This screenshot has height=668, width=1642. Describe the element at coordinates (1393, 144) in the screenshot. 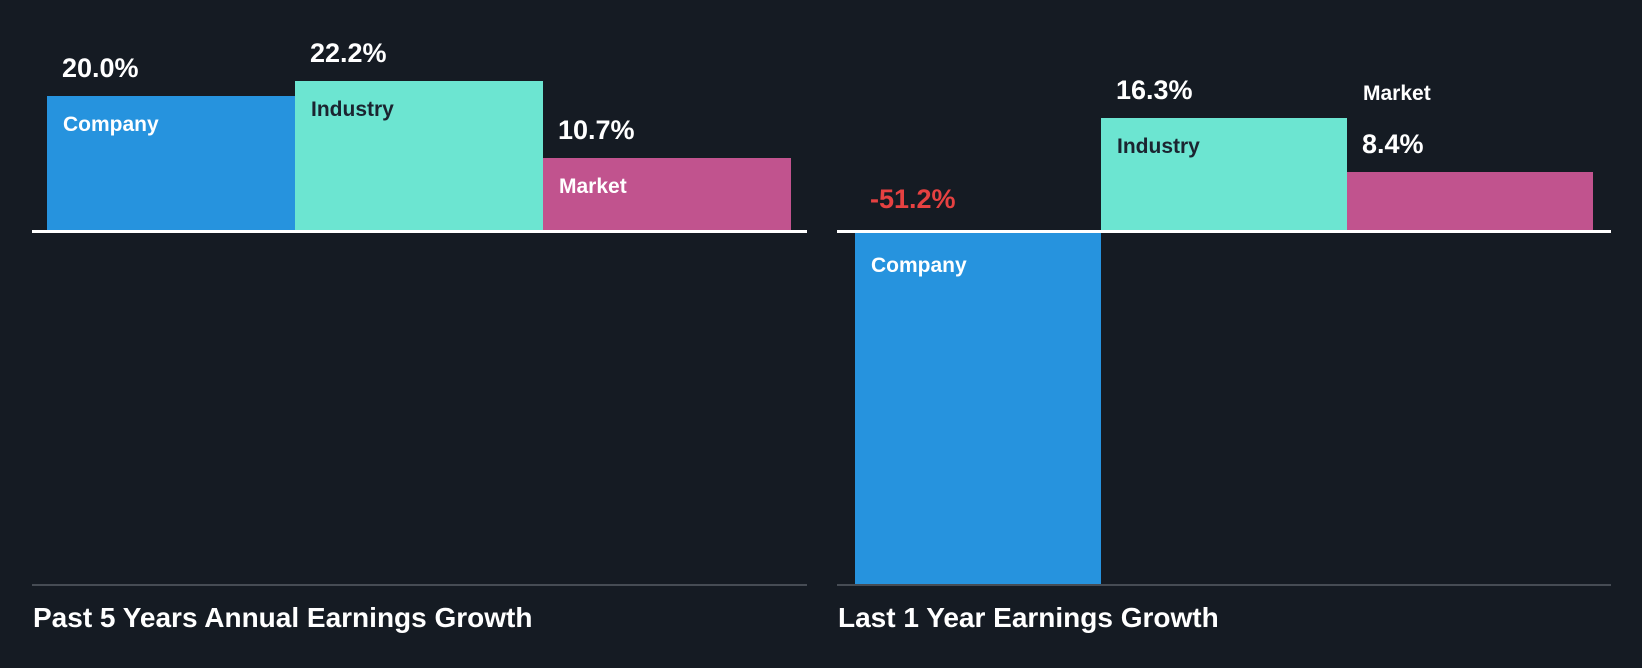

I see `bar-value-label: 8.4%` at that location.